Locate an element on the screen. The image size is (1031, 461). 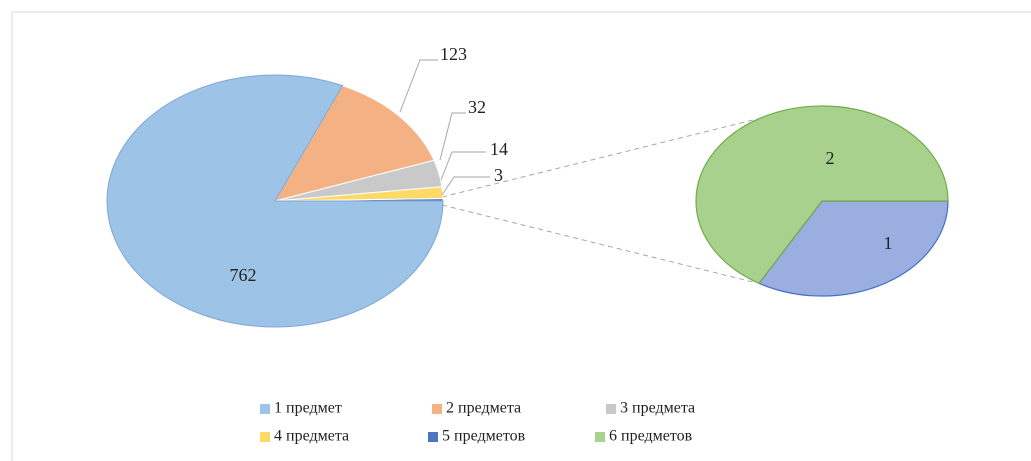
legend-label: 3 предмета is located at coordinates (657, 408).